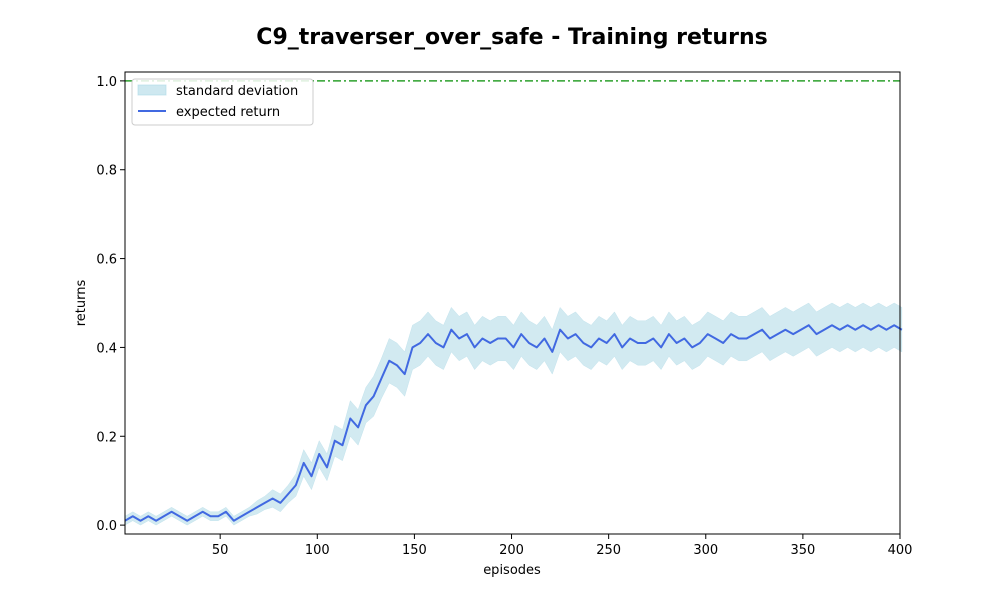  I want to click on x-axis-label: episodes, so click(512, 570).